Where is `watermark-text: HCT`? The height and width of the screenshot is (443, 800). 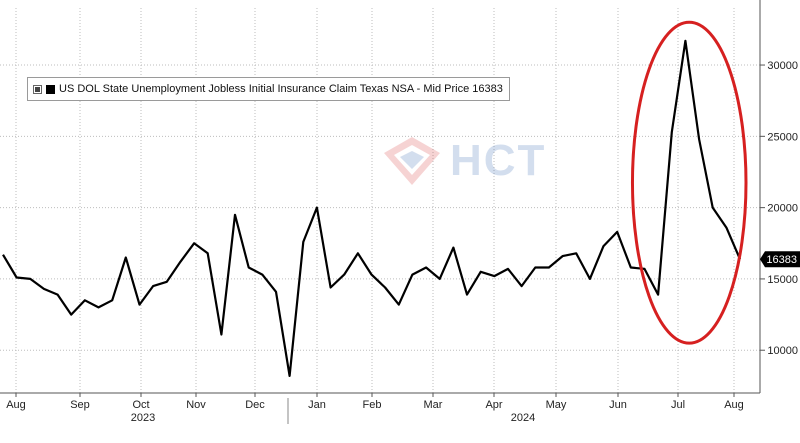
watermark-text: HCT is located at coordinates (498, 160).